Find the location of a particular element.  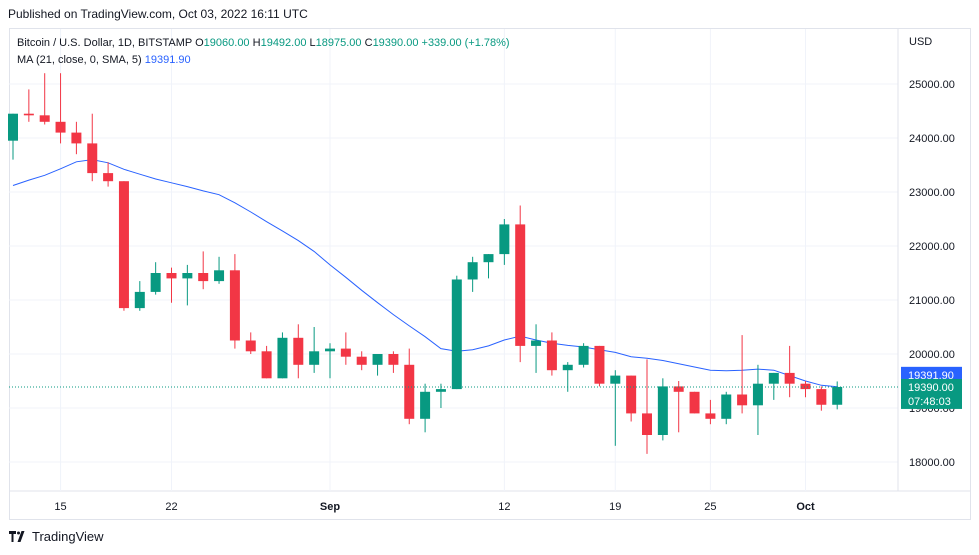

legend-low-label: L is located at coordinates (312, 43).